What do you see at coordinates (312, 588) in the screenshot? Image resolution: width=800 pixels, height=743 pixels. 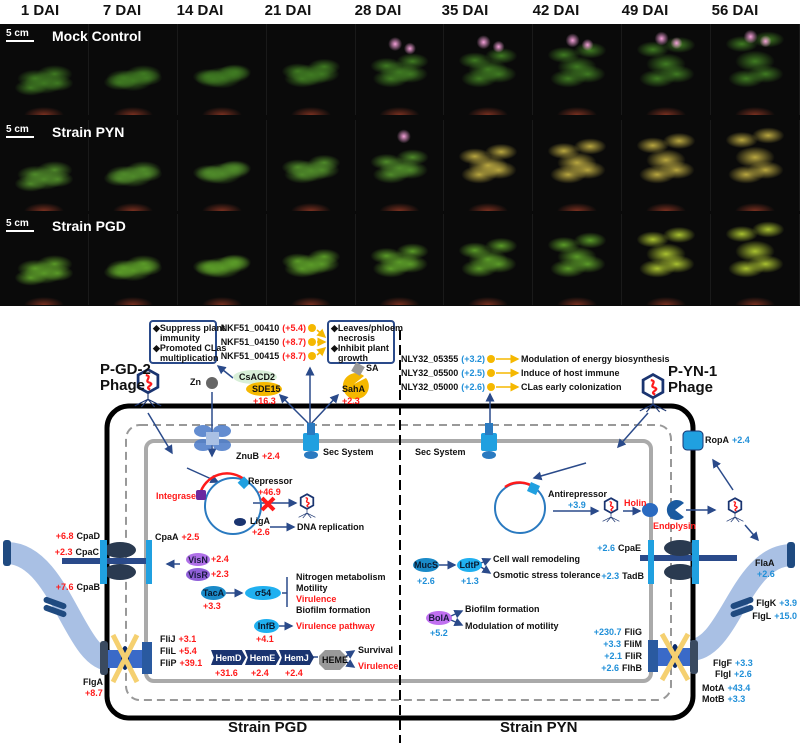 I see `sigma-target-wrap: Motility` at bounding box center [312, 588].